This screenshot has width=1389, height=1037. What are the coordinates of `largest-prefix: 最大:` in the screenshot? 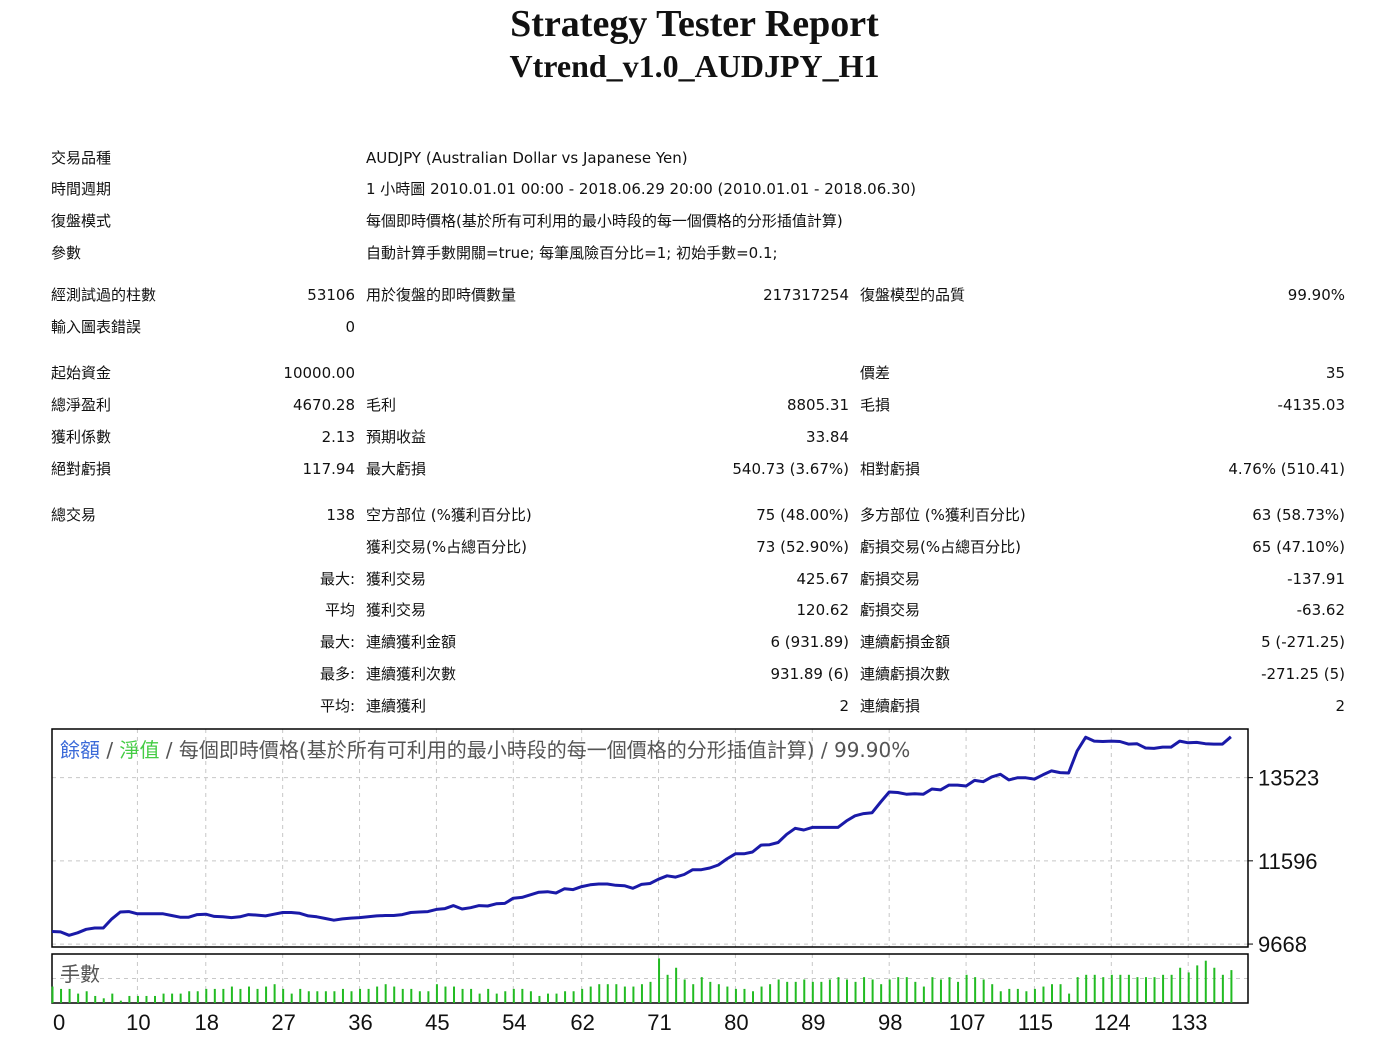 It's located at (337, 579).